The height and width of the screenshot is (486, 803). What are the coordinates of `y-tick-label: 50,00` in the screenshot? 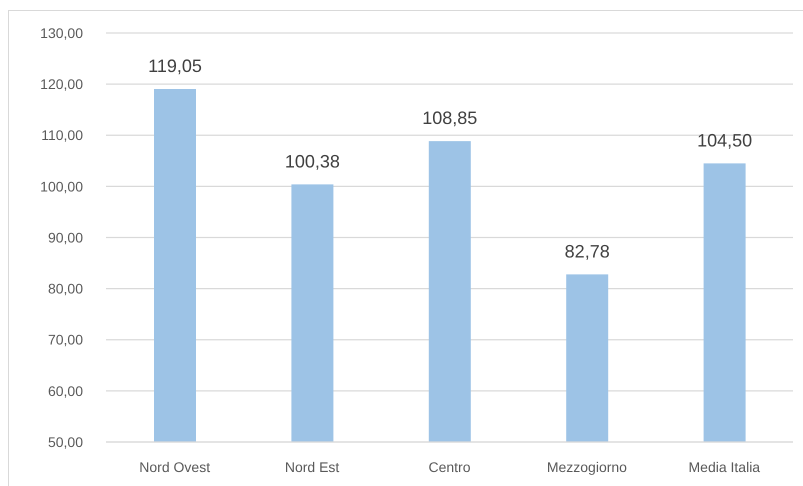 It's located at (66, 442).